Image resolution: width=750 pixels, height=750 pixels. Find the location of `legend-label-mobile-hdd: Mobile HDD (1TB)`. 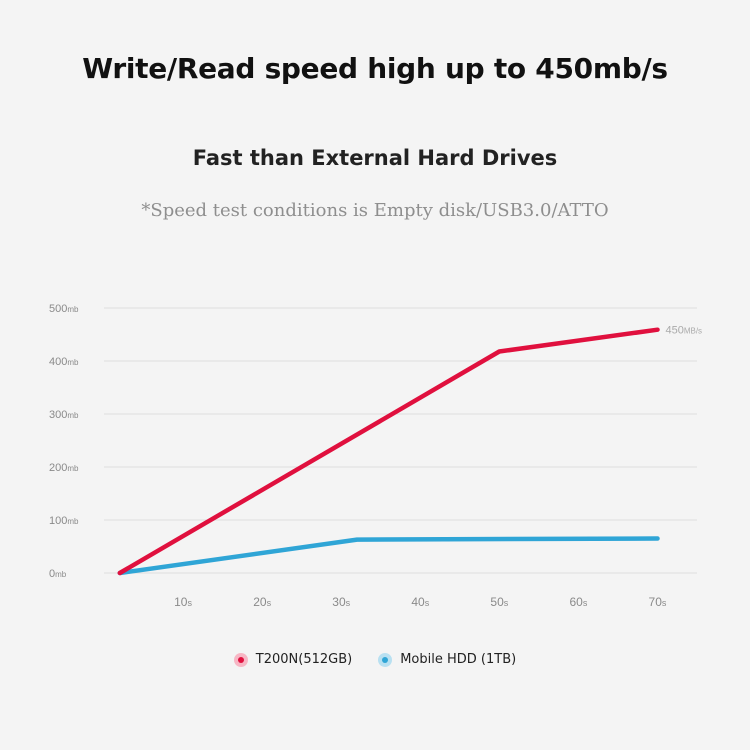

legend-label-mobile-hdd: Mobile HDD (1TB) is located at coordinates (458, 659).